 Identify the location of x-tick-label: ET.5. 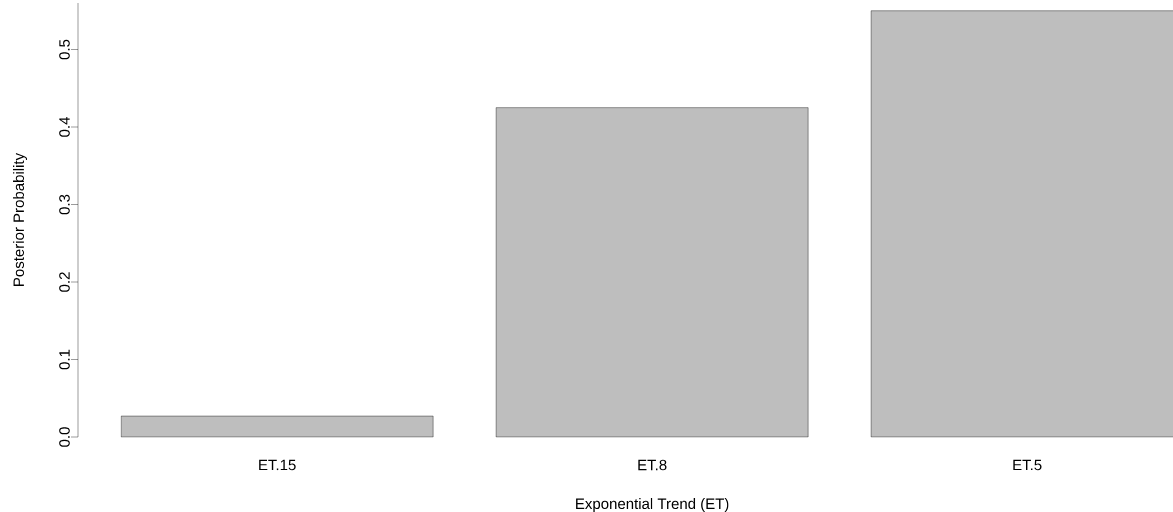
(1027, 465).